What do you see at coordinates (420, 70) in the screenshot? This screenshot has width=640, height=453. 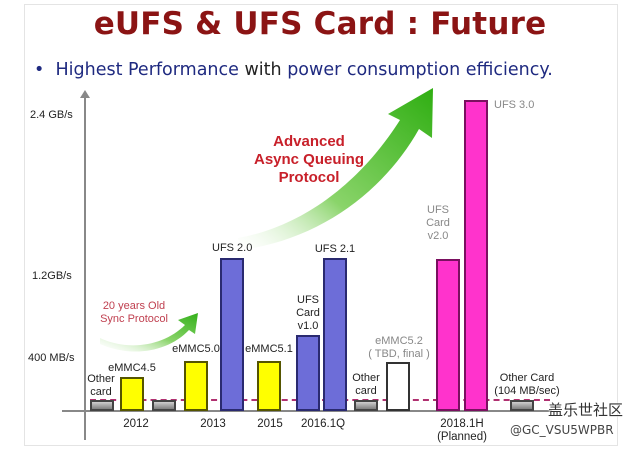 I see `subtitle-highlight-2: power consumption efficiency.` at bounding box center [420, 70].